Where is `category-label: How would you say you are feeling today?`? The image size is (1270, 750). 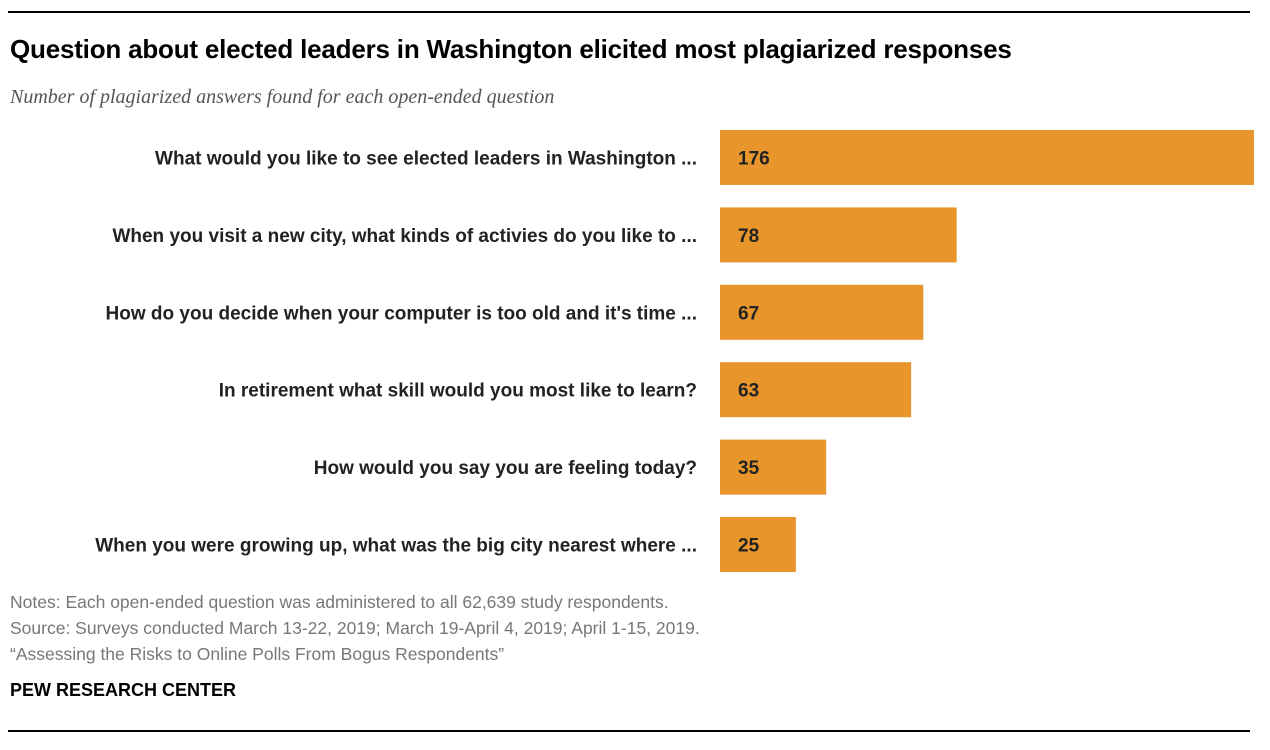 category-label: How would you say you are feeling today? is located at coordinates (505, 468).